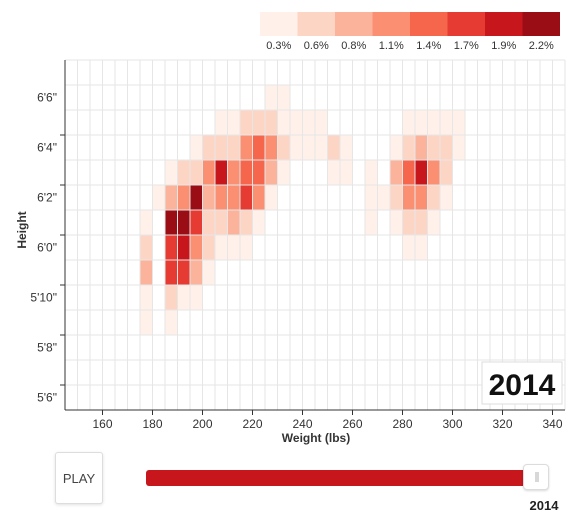 Image resolution: width=584 pixels, height=529 pixels. Describe the element at coordinates (102, 424) in the screenshot. I see `x-tick-label: 160` at that location.